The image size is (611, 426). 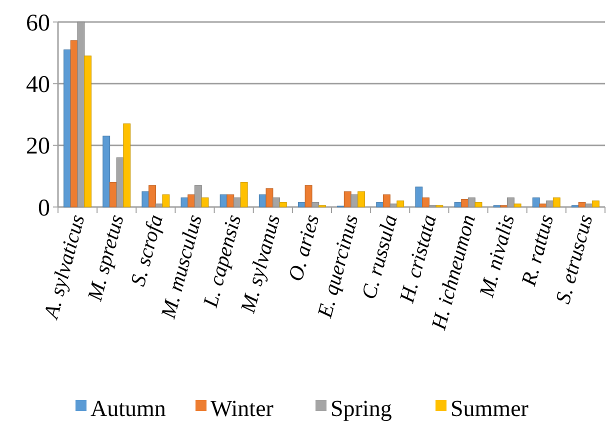 I want to click on legend-label: Autumn, so click(x=128, y=409).